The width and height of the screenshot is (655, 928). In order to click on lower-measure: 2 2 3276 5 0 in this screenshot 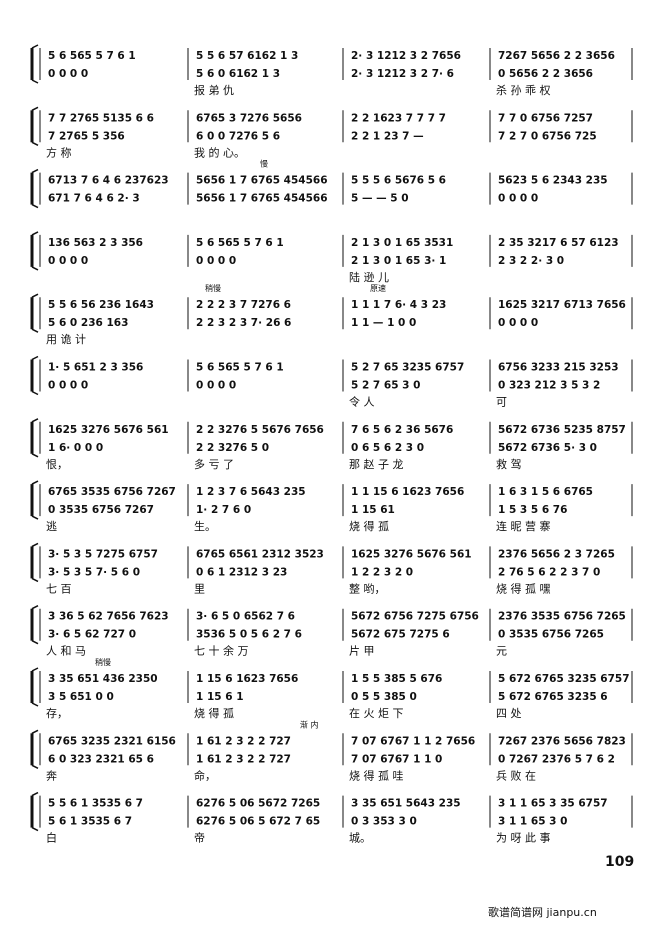, I will do `click(232, 448)`.